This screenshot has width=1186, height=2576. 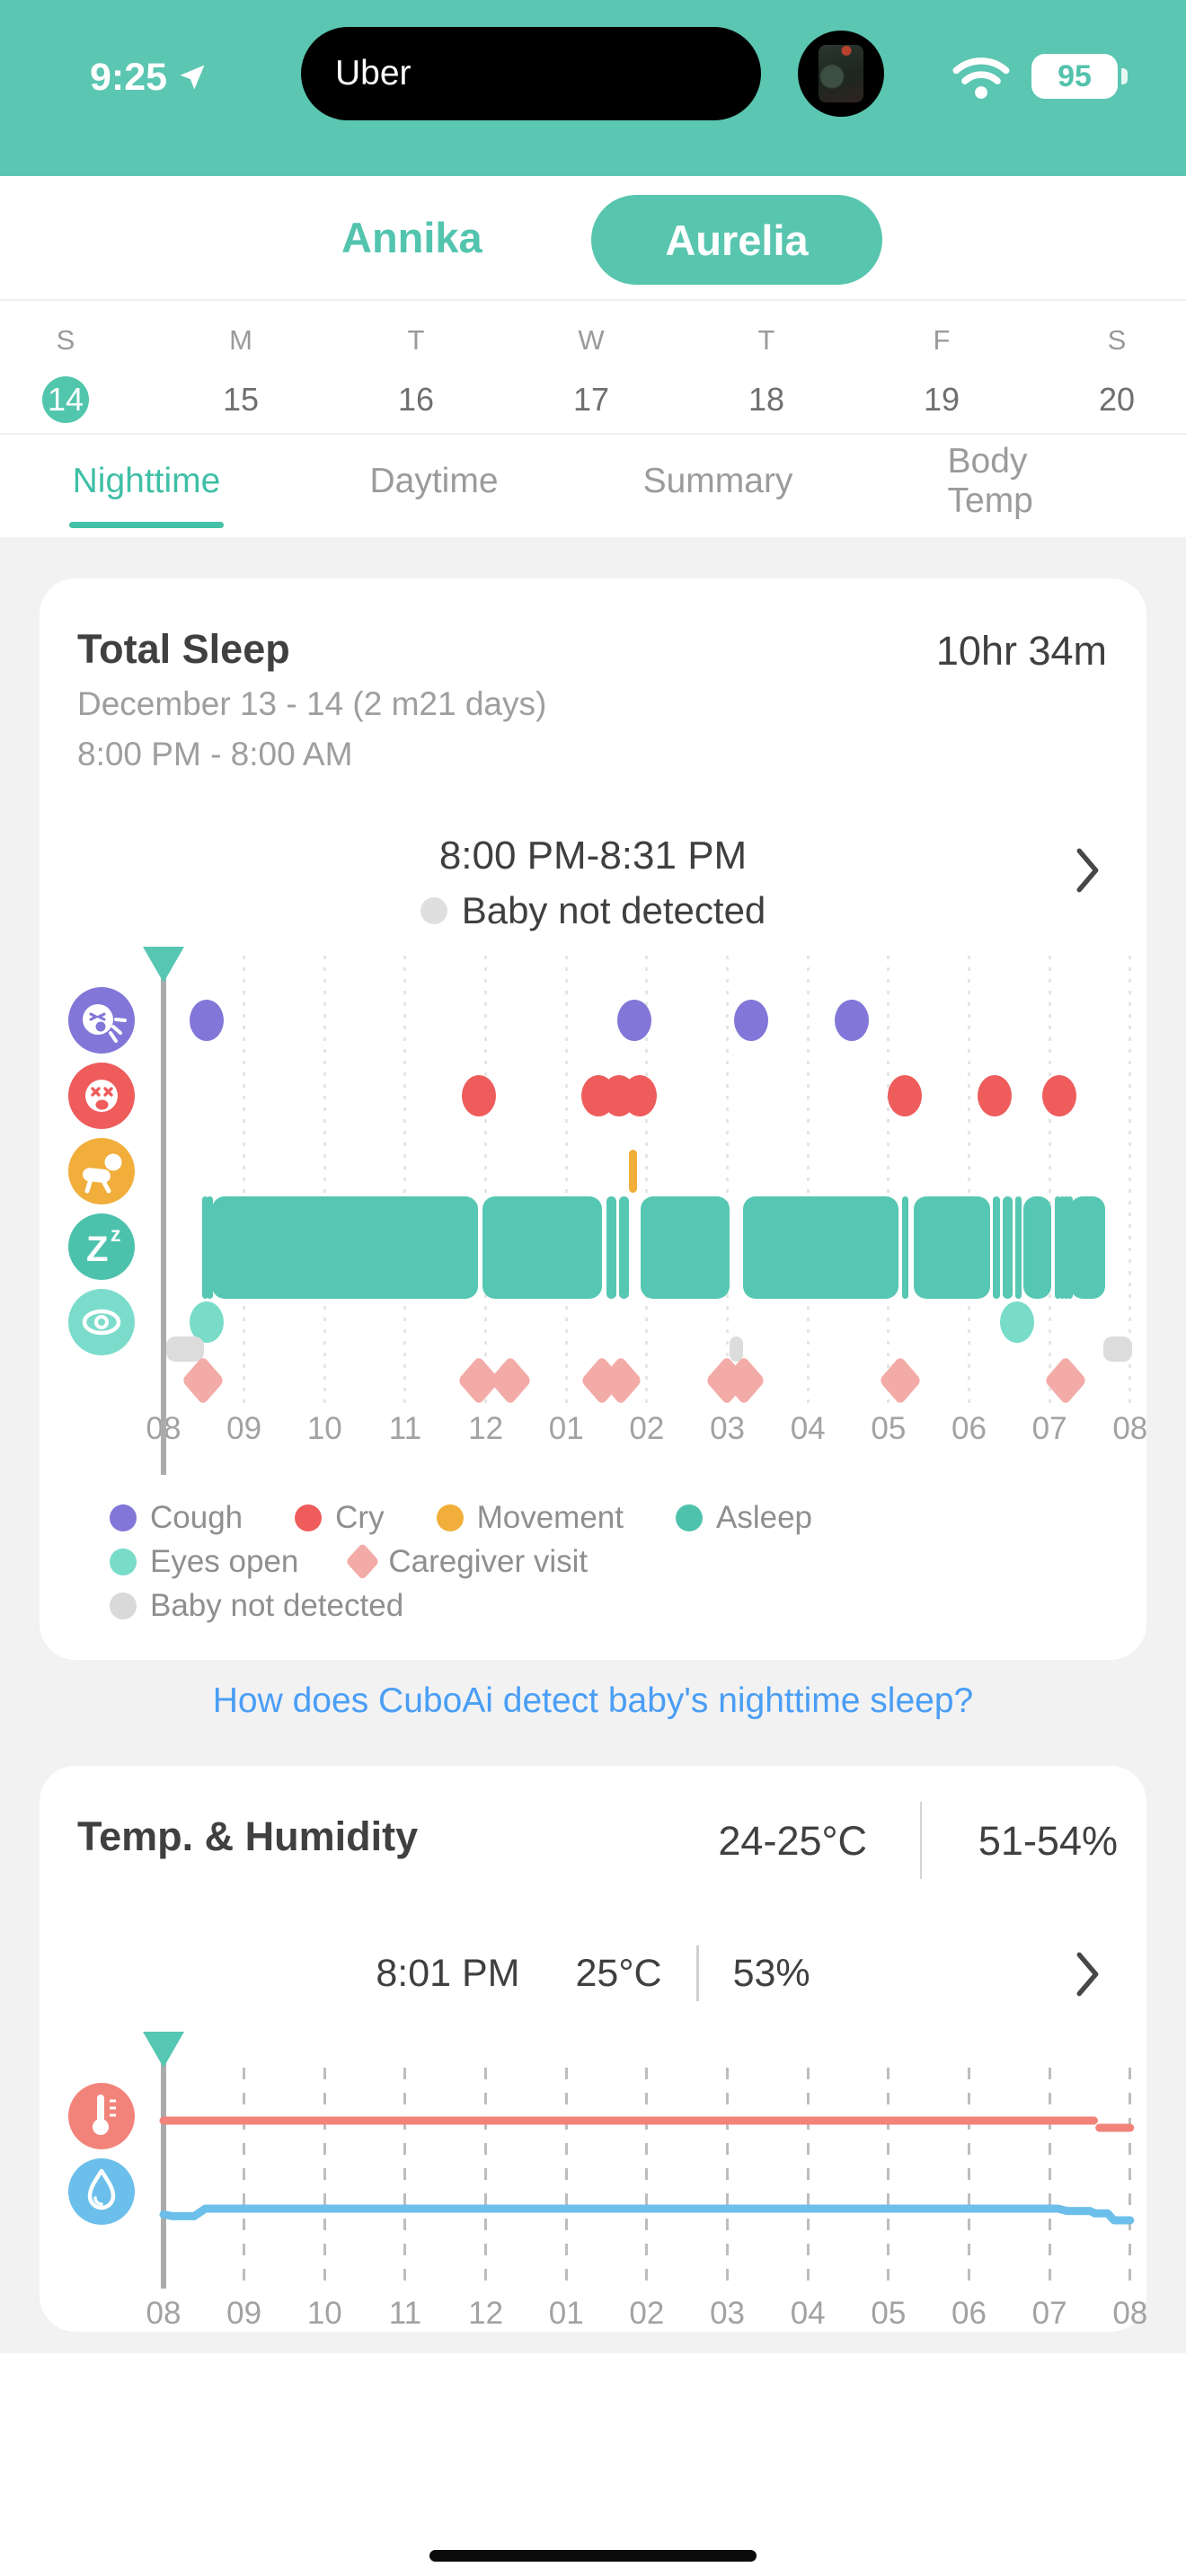 What do you see at coordinates (841, 74) in the screenshot?
I see `camera-preview-bubble` at bounding box center [841, 74].